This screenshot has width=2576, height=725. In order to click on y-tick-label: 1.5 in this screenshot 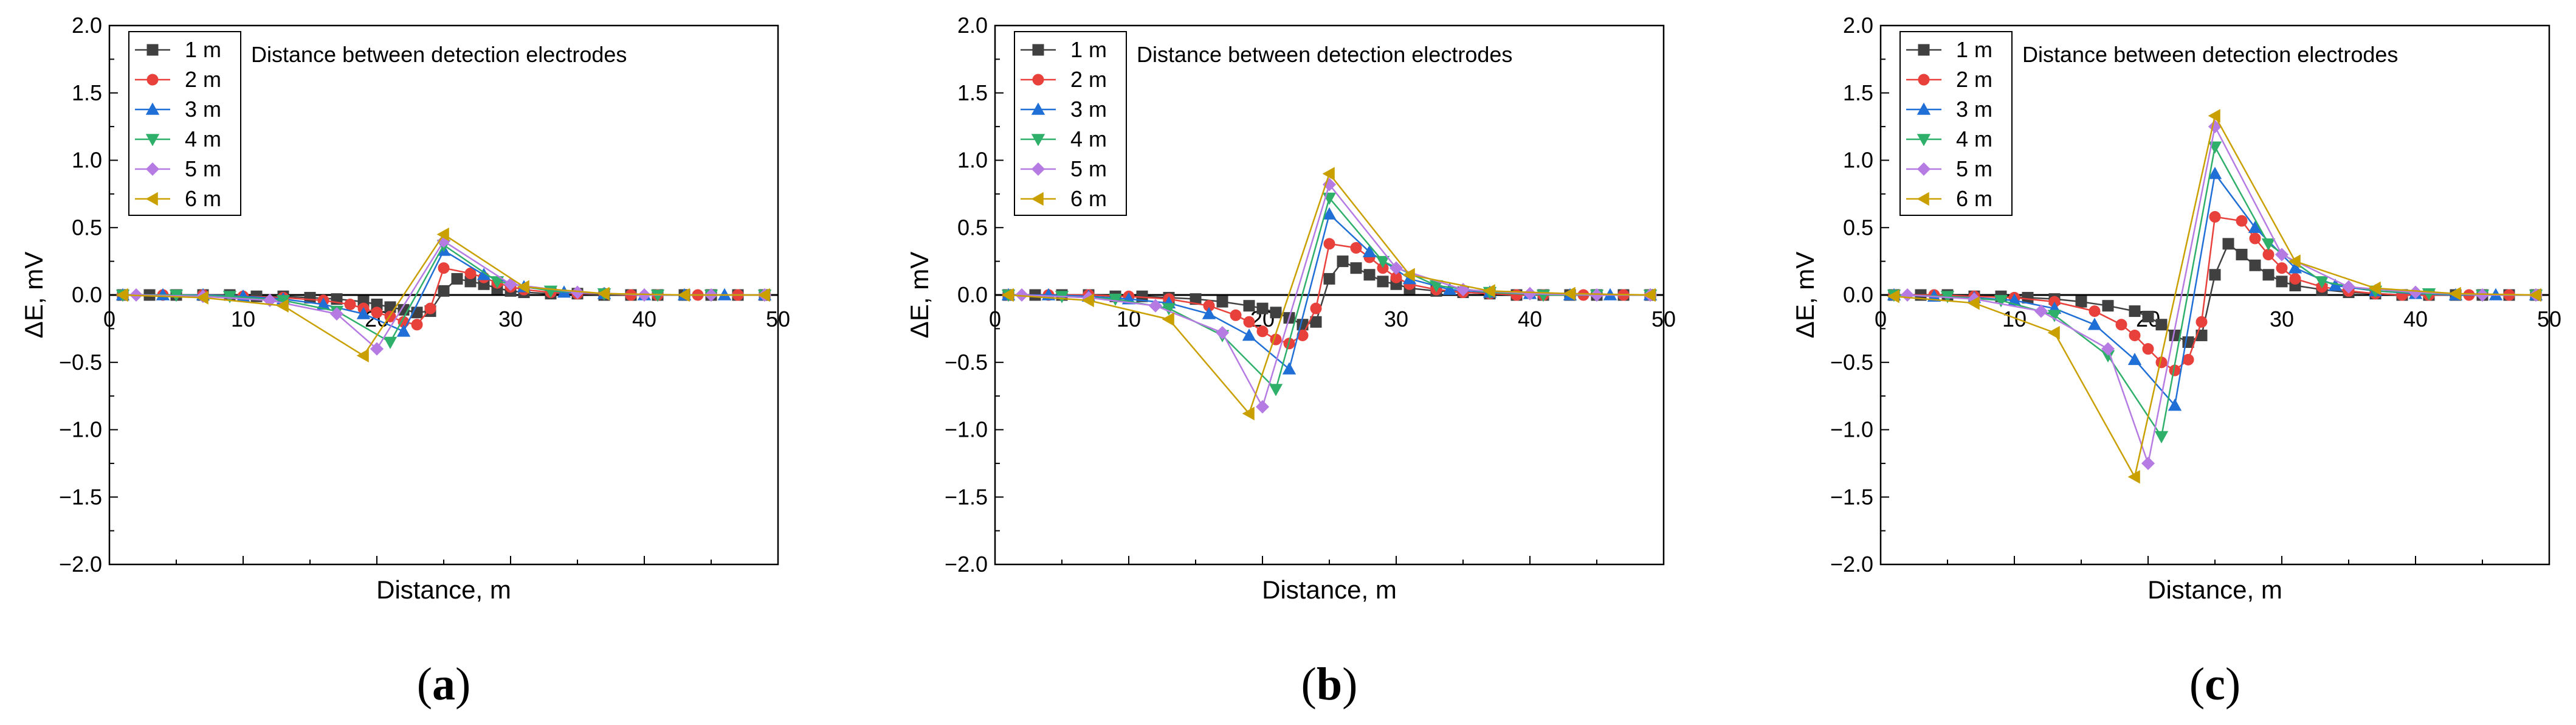, I will do `click(1858, 92)`.